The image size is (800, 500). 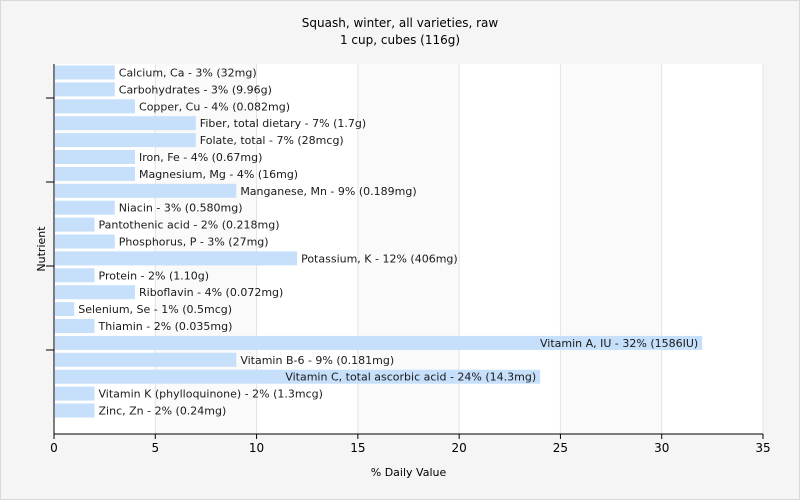 I want to click on bar-label: Fiber, total dietary - 7% (1.7g), so click(x=283, y=123).